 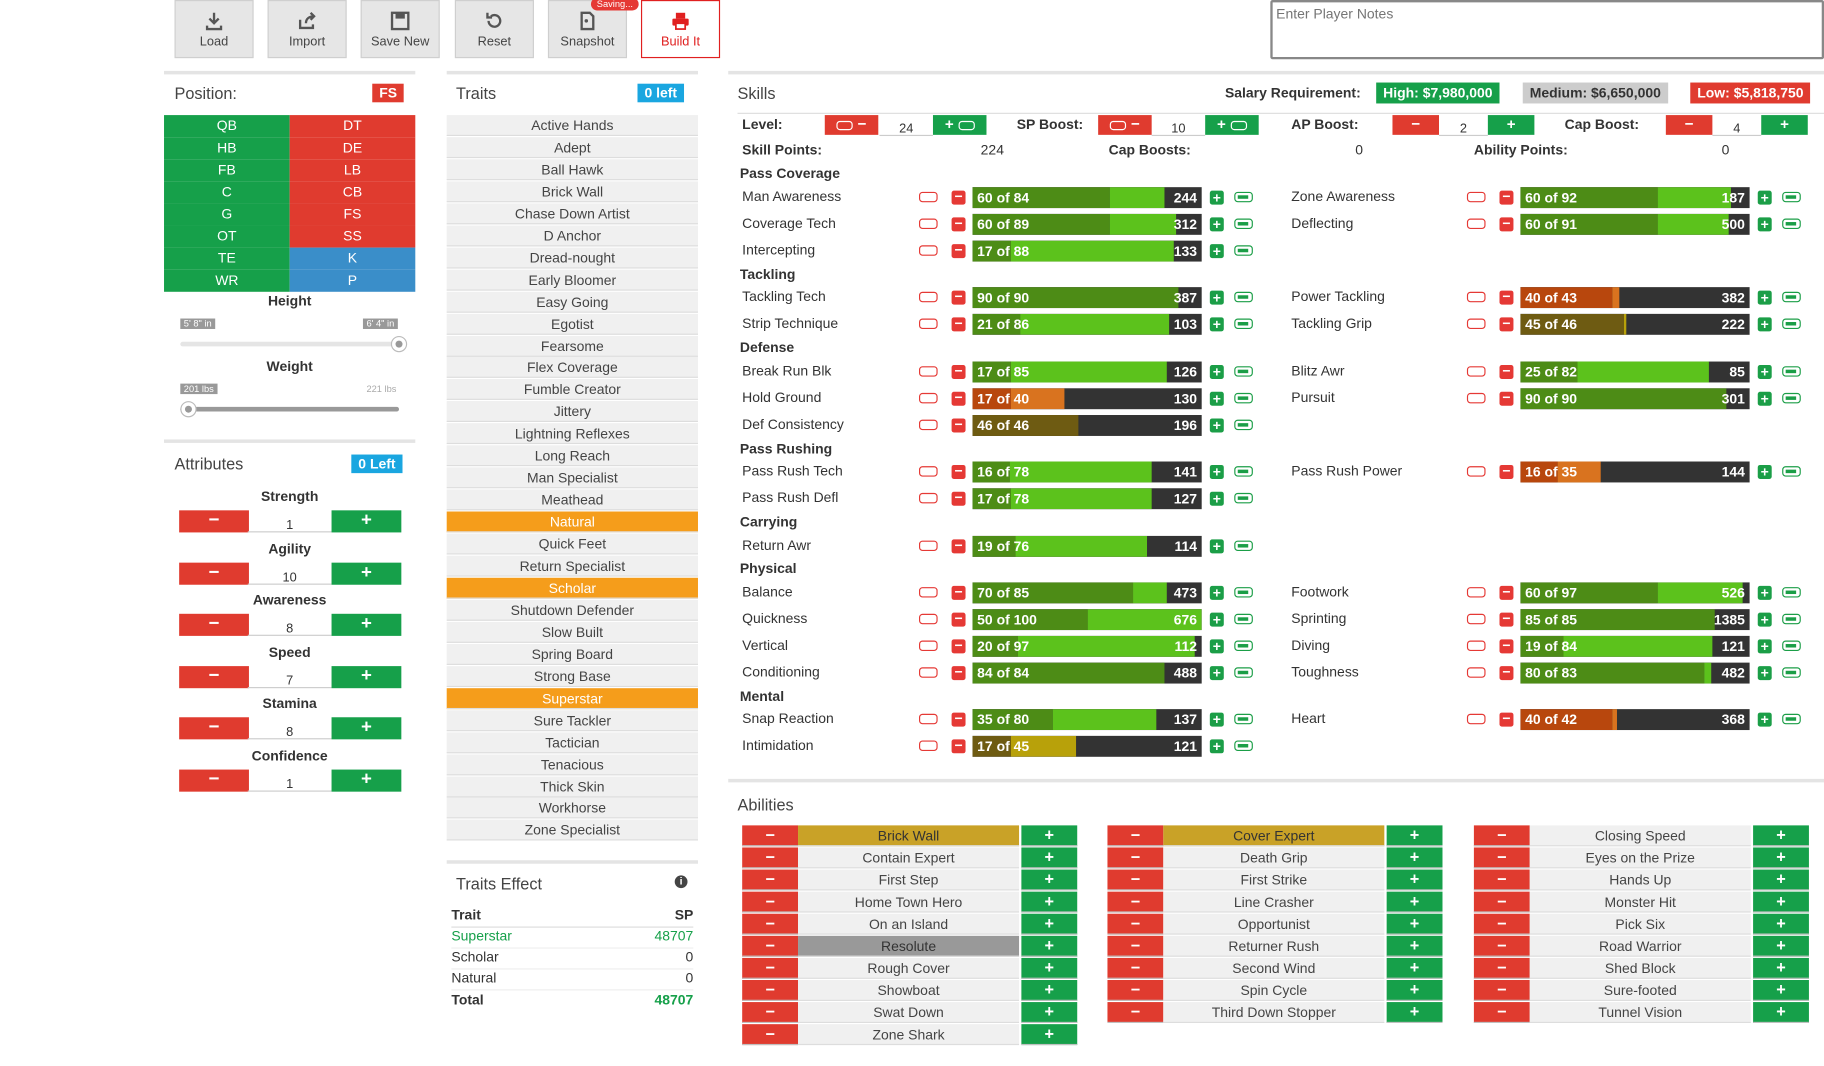 I want to click on ability-first-strike: First Strike, so click(x=1274, y=880).